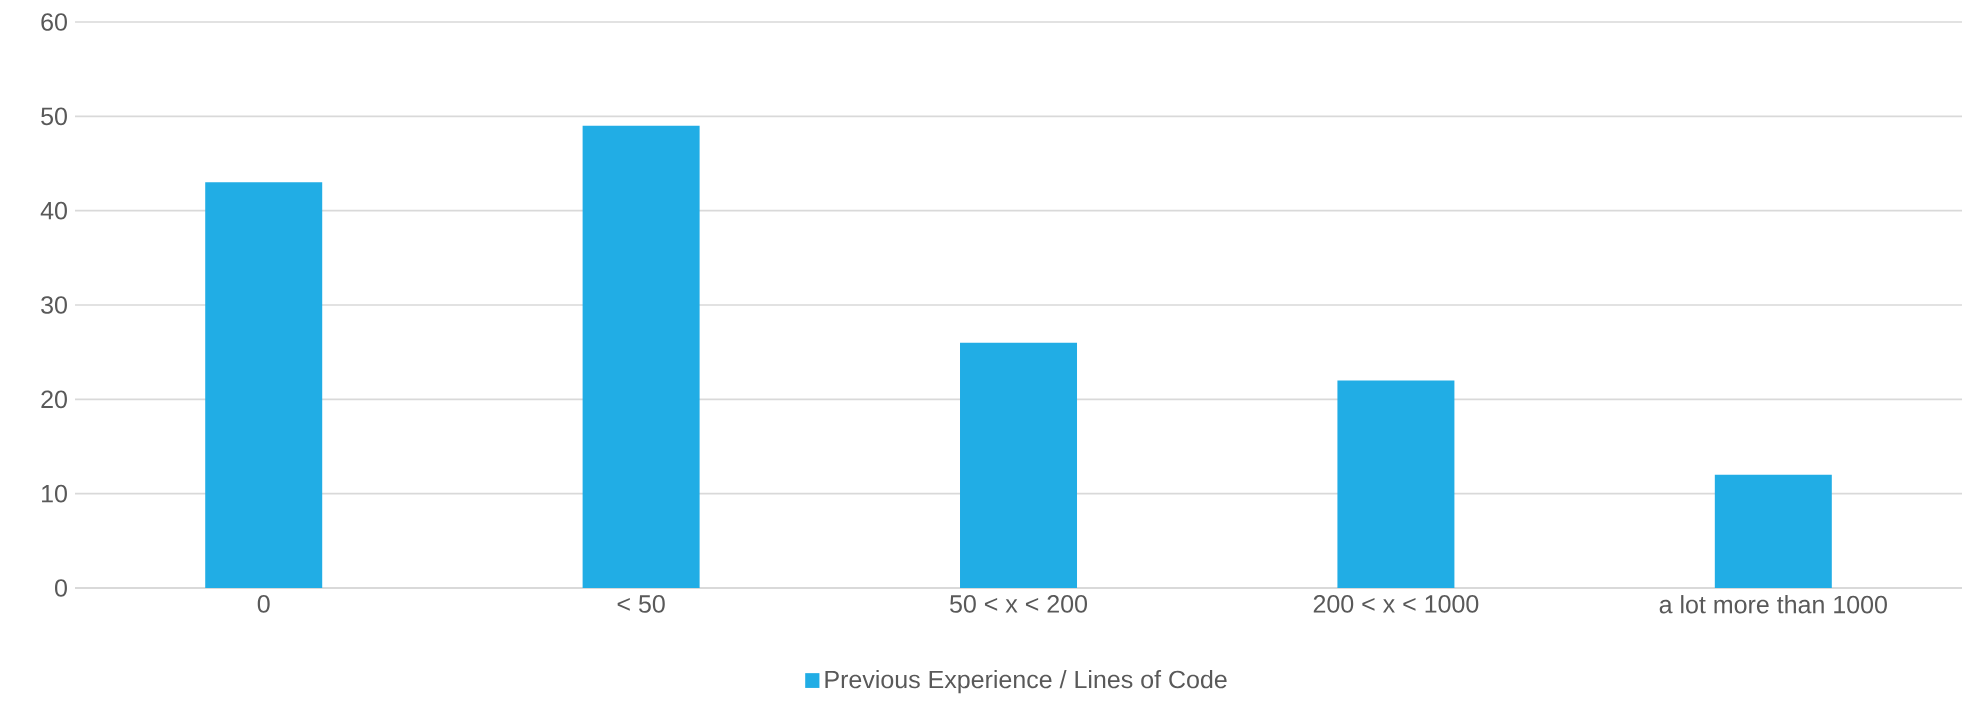  What do you see at coordinates (54, 22) in the screenshot?
I see `y-tick-label: 60` at bounding box center [54, 22].